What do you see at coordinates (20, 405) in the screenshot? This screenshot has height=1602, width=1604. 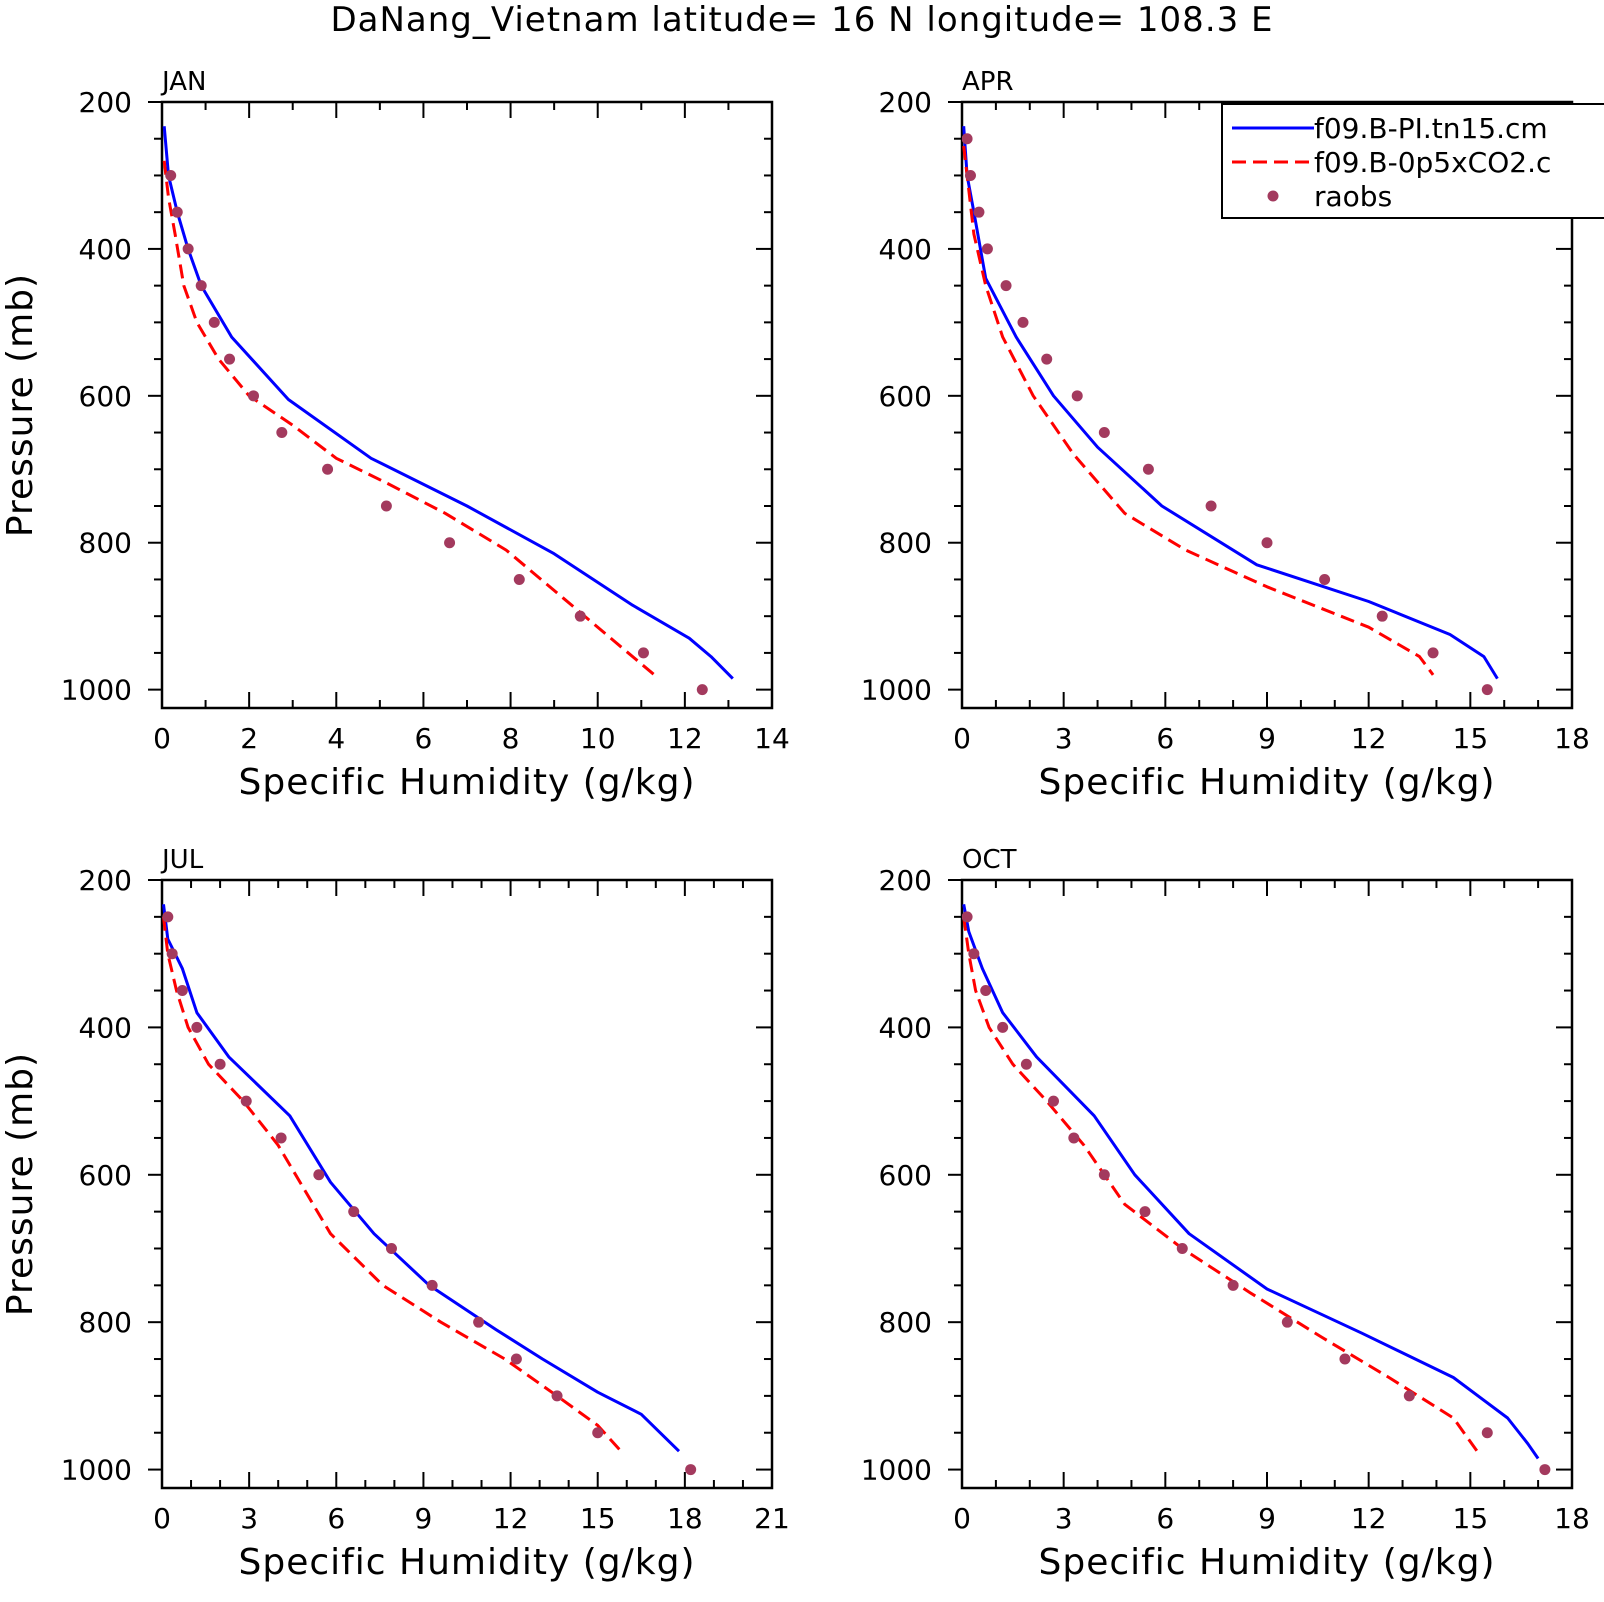 I see `y-axis-label: Pressure (mb)` at bounding box center [20, 405].